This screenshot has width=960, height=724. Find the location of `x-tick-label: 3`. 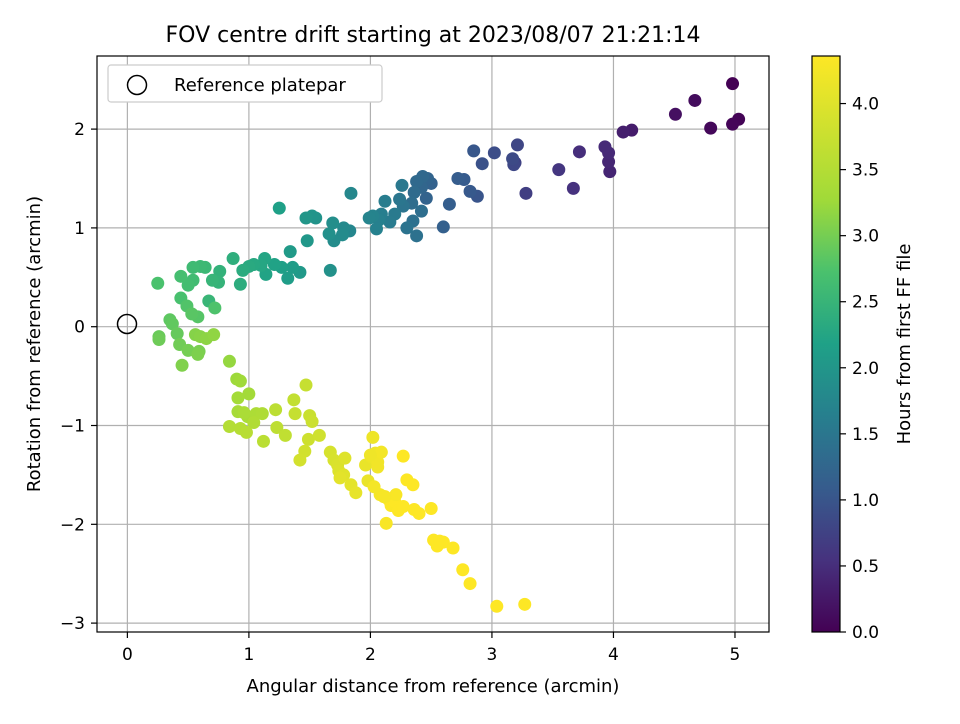

x-tick-label: 3 is located at coordinates (492, 655).